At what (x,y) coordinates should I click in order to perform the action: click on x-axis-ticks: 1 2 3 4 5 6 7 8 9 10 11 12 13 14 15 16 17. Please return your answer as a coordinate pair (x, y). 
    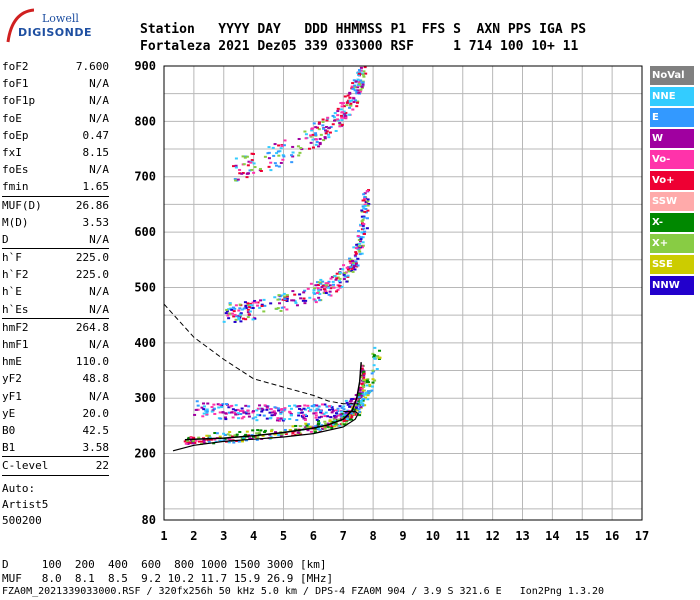
    Looking at the image, I should click on (404, 536).